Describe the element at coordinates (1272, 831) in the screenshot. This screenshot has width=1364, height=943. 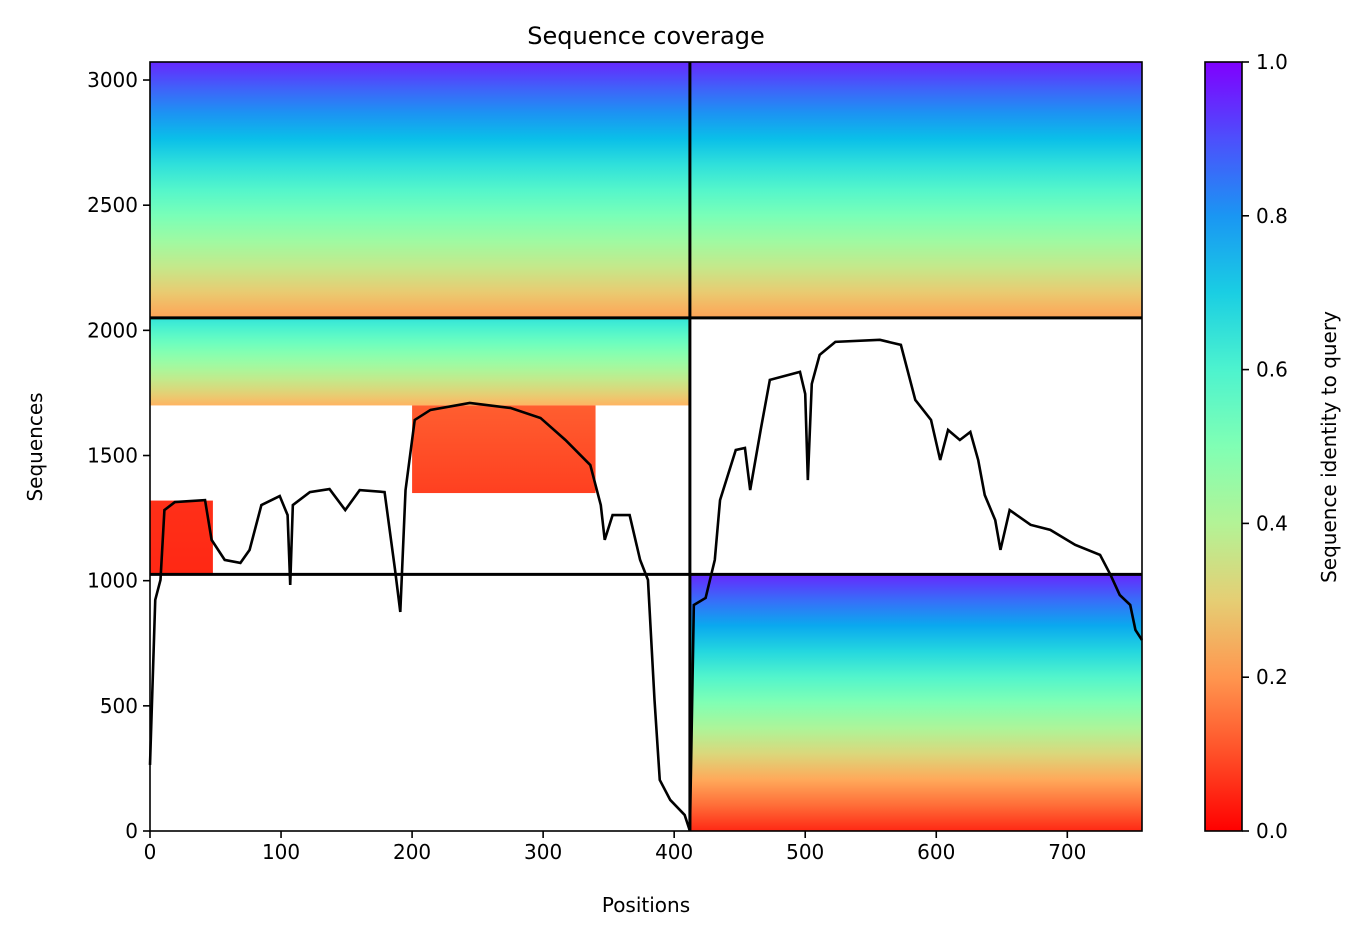
I see `colorbar-tick-label: 0.0` at that location.